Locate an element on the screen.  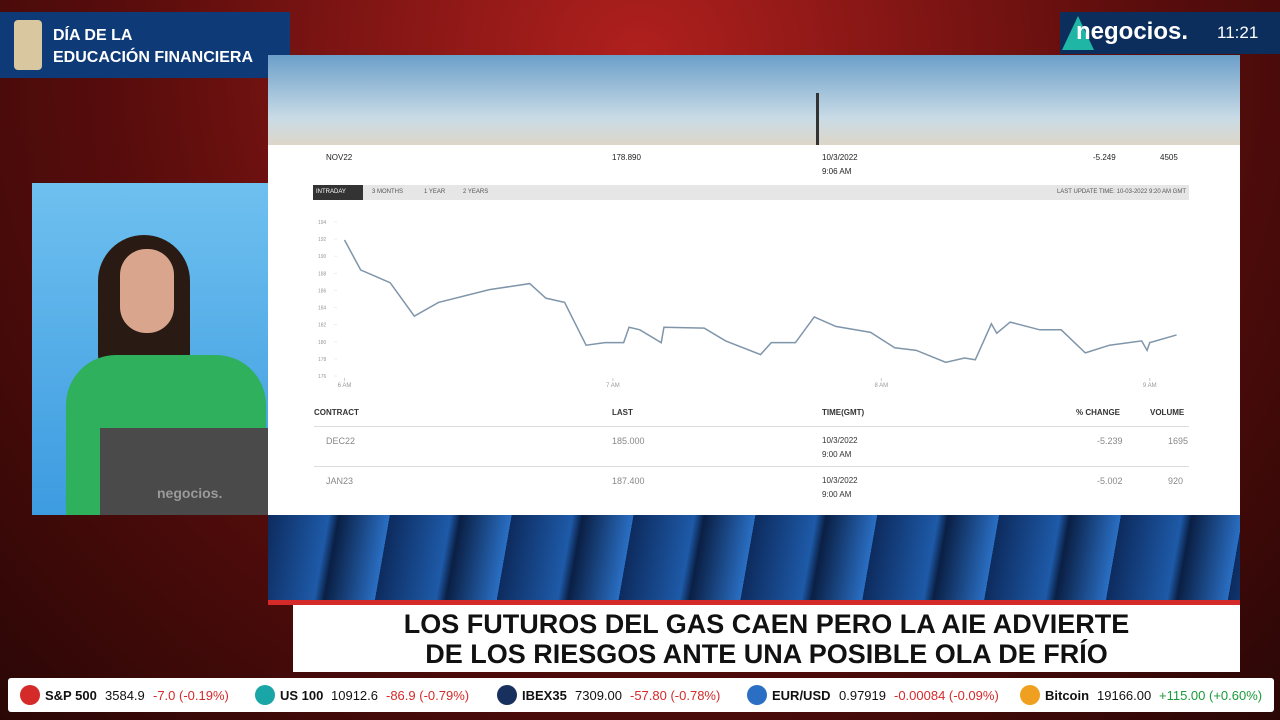
laptop-logo: negocios. is located at coordinates (190, 493).